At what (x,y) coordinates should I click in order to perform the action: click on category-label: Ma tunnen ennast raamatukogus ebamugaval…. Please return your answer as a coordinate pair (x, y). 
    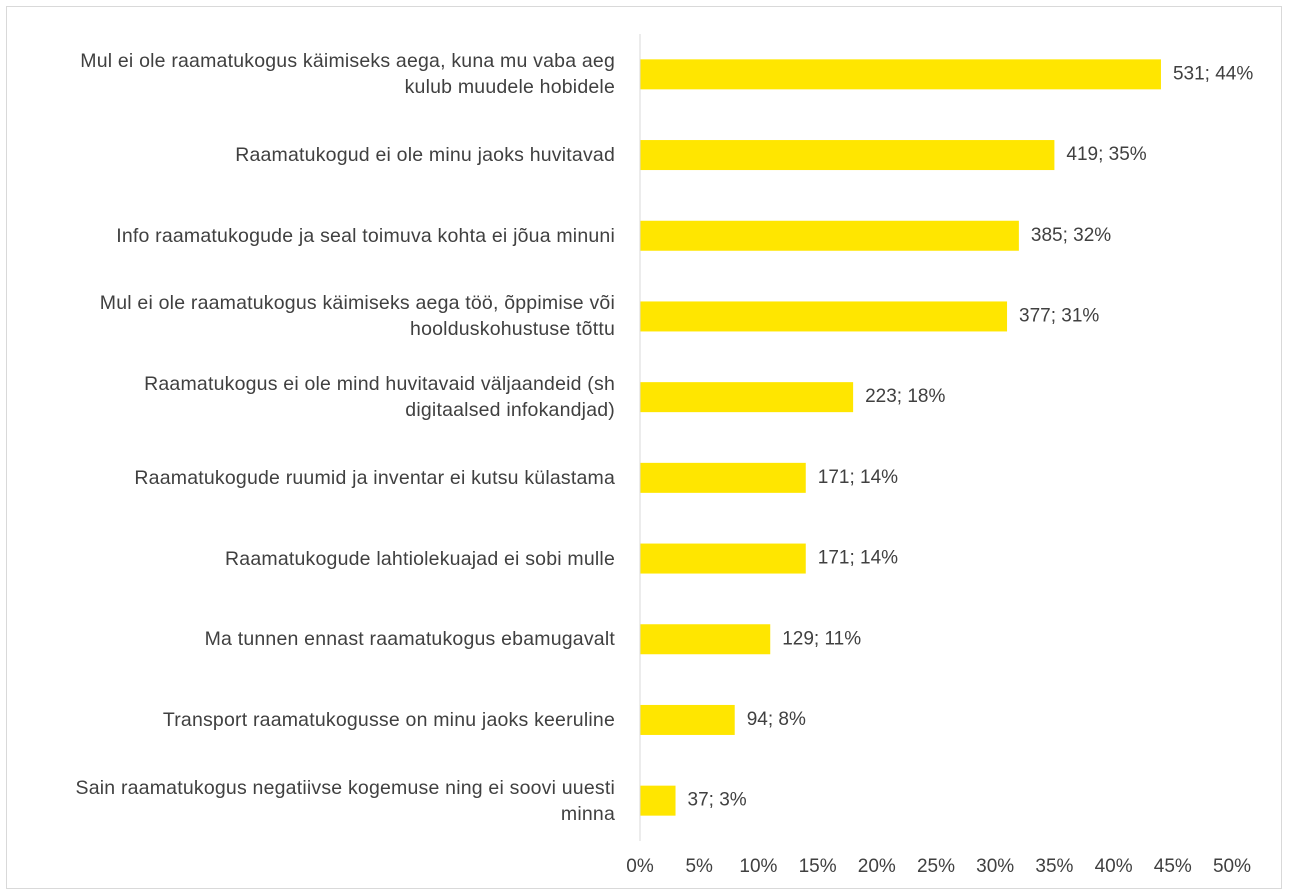
    Looking at the image, I should click on (409, 639).